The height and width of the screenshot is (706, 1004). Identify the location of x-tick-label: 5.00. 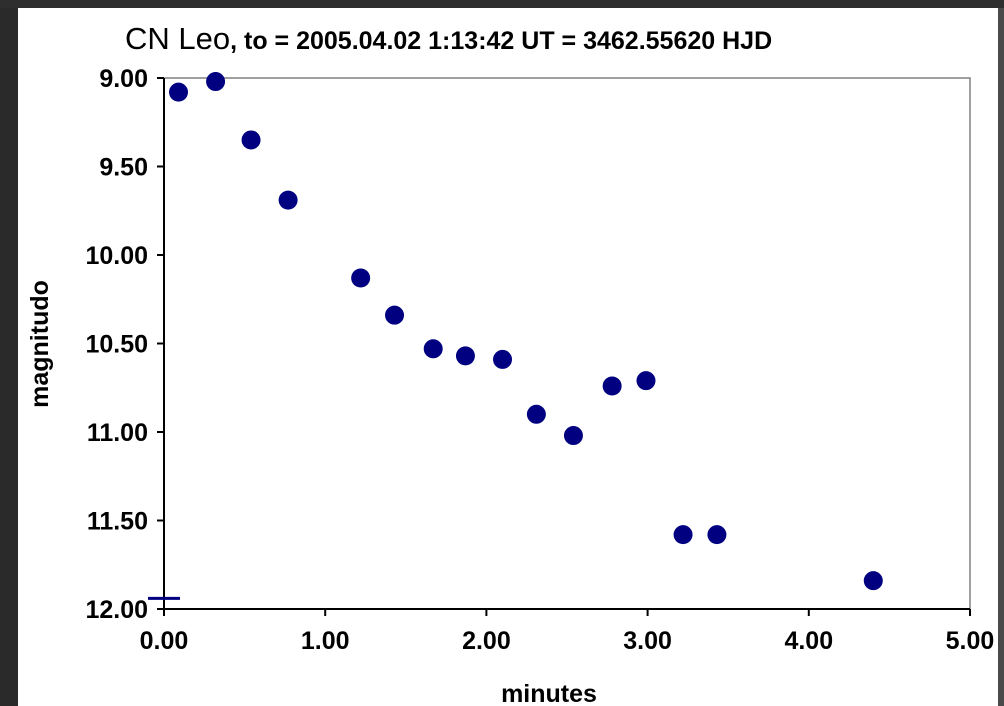
(970, 641).